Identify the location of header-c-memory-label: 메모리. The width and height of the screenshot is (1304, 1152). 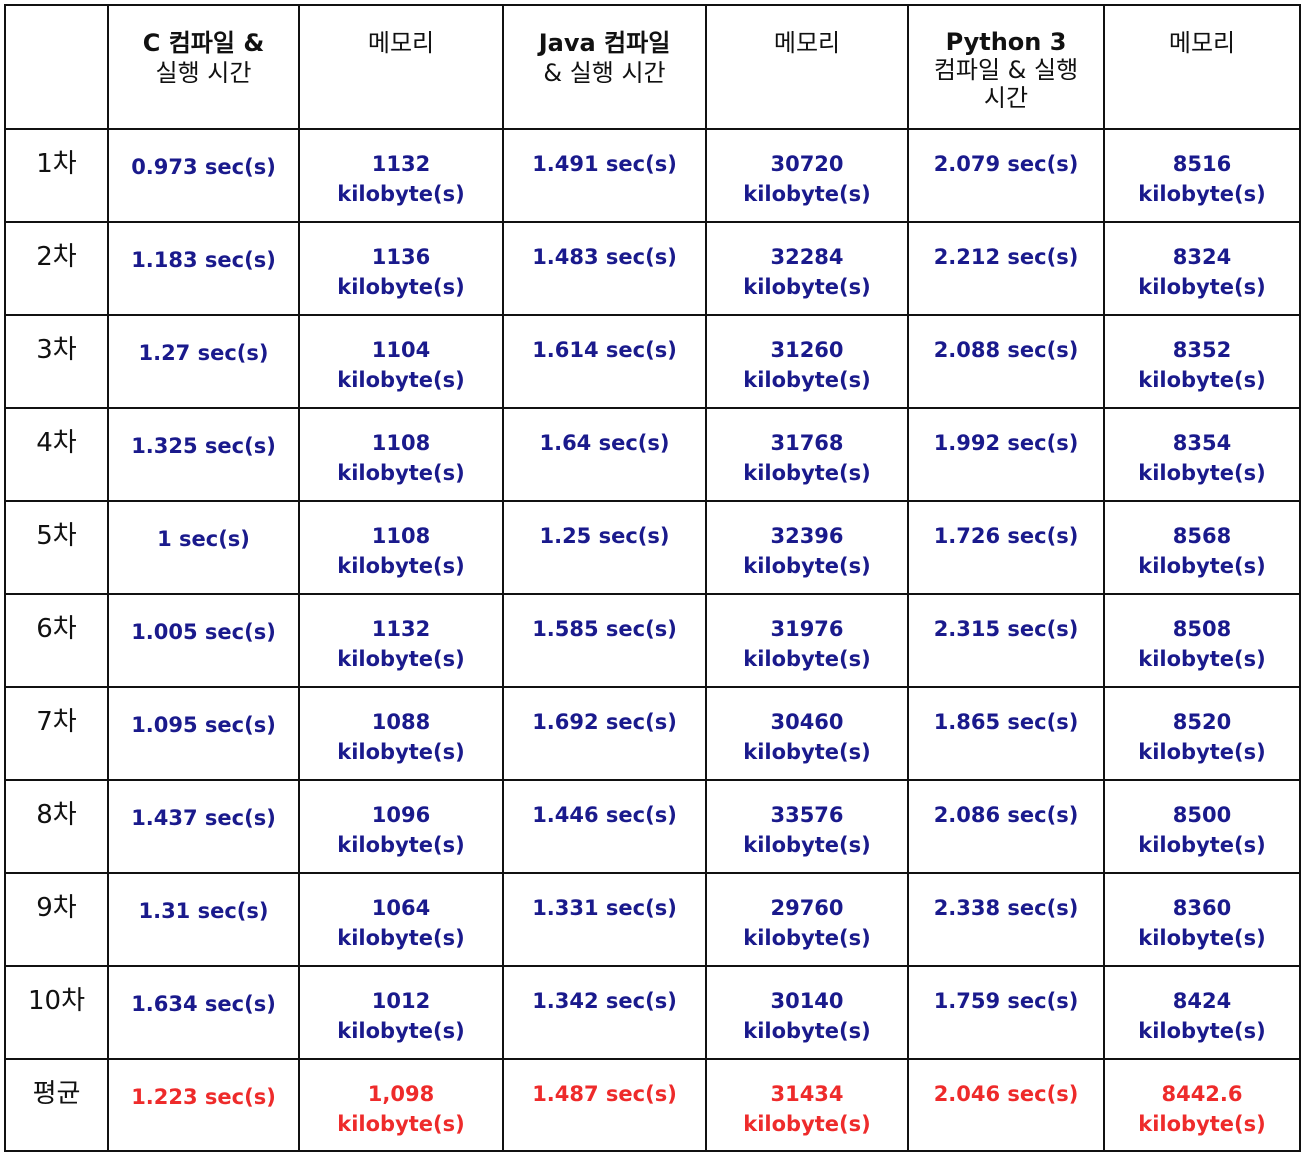
(401, 43).